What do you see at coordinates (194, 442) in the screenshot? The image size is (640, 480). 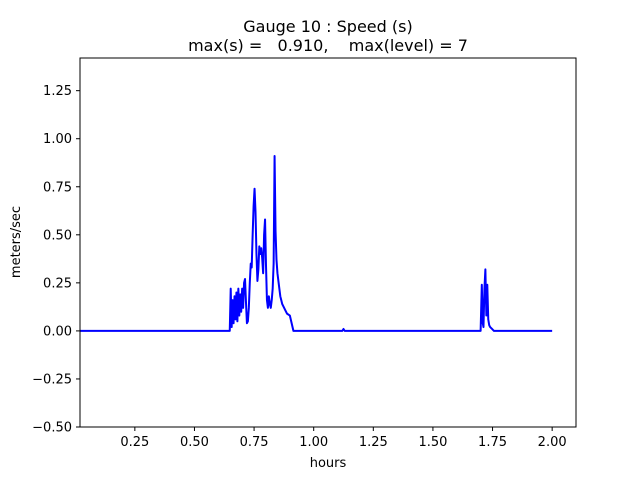 I see `x-tick-label: 0.50` at bounding box center [194, 442].